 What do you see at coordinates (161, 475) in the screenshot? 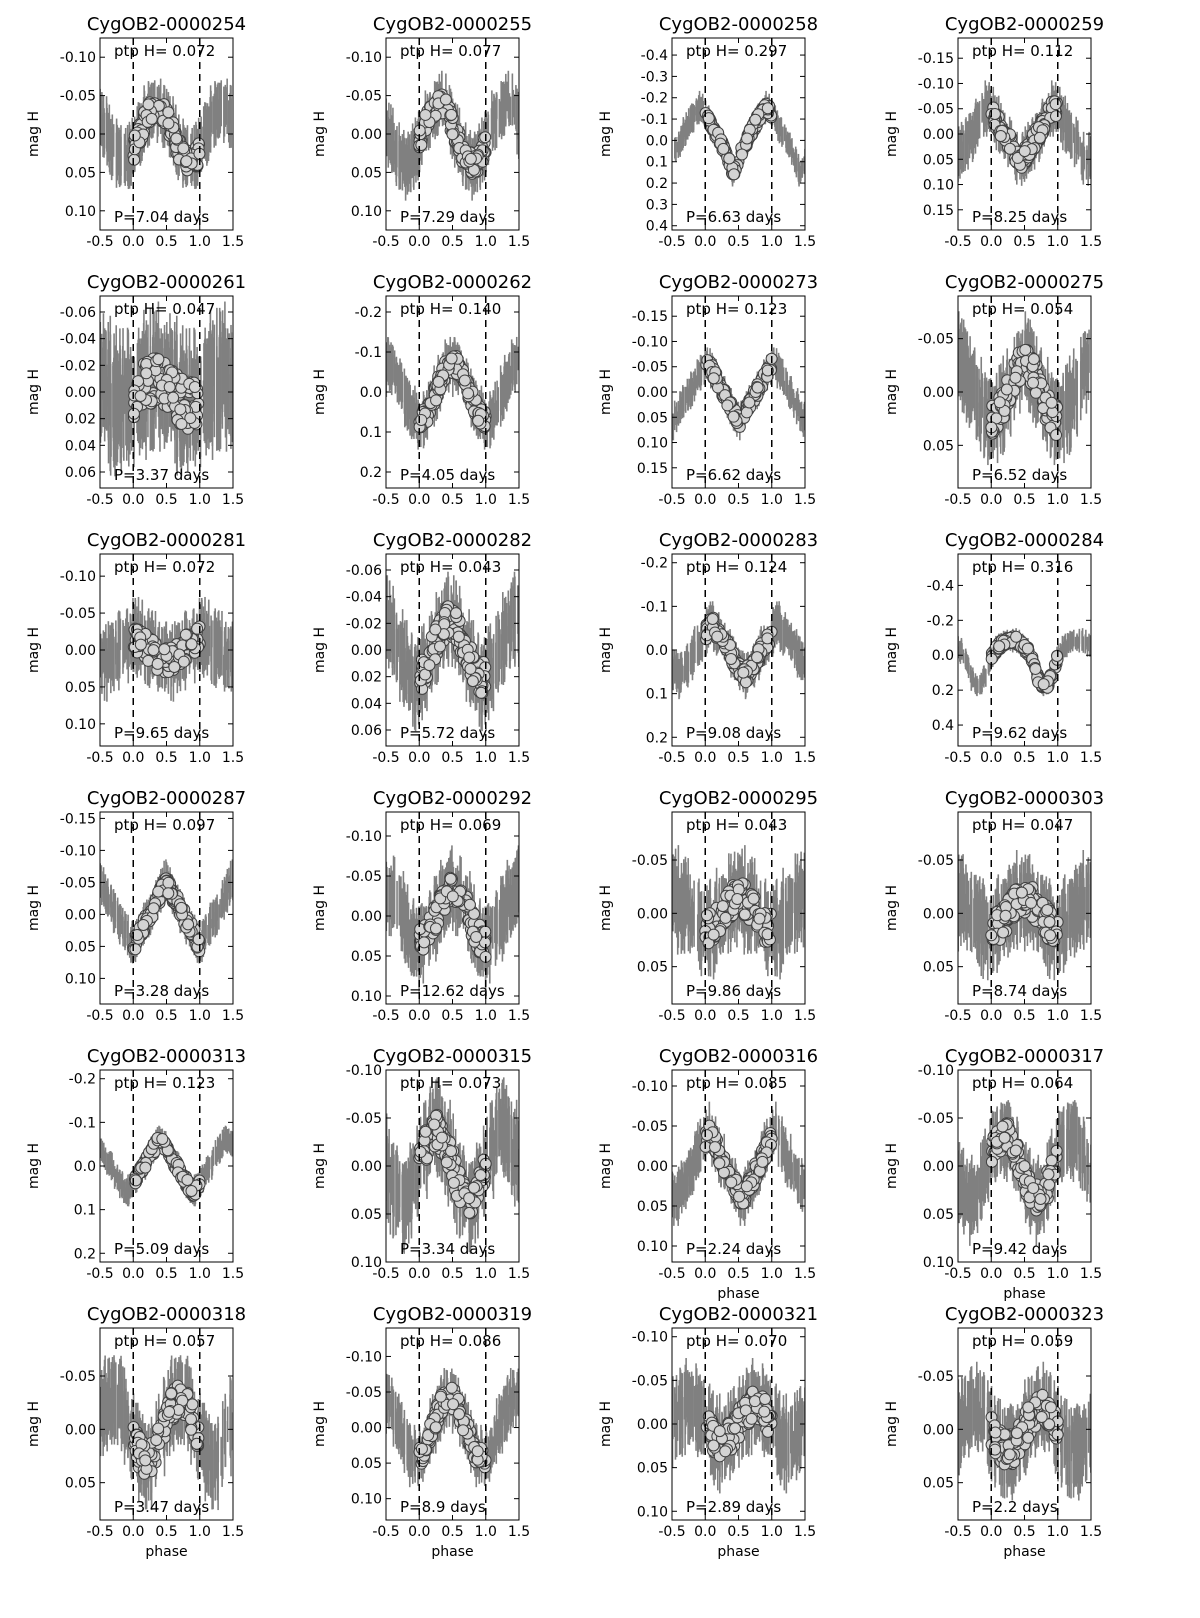
I see `period-annotation: P=3.37 days` at bounding box center [161, 475].